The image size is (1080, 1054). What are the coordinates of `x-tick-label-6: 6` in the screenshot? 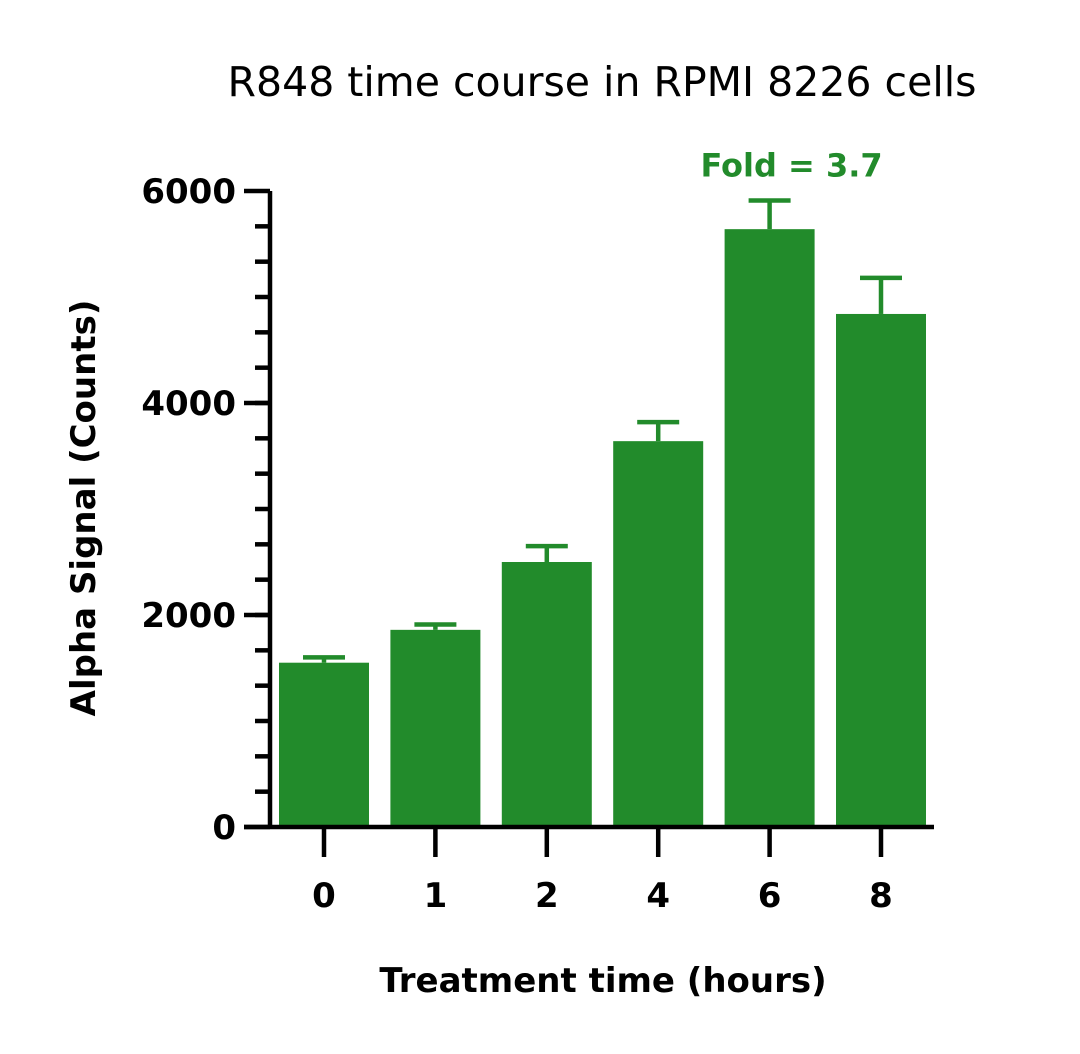 It's located at (770, 896).